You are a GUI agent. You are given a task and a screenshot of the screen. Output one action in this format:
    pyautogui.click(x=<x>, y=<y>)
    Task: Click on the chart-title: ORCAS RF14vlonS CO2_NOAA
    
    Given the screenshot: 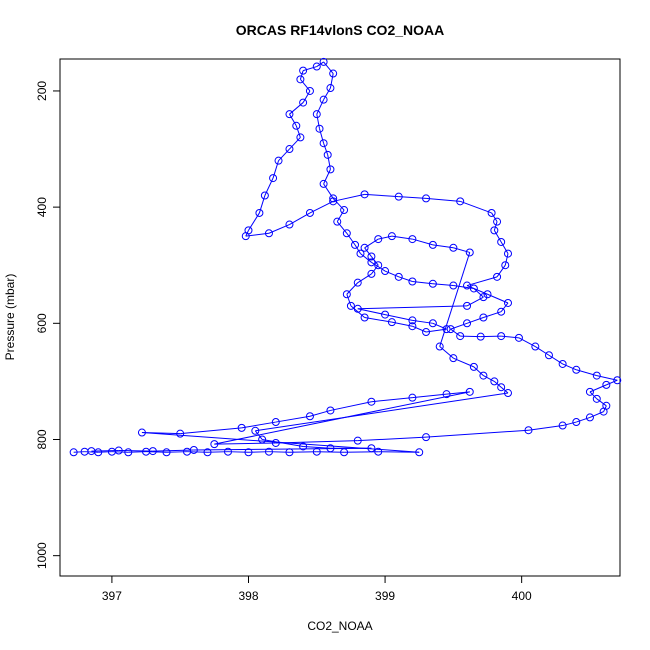 What is the action you would take?
    pyautogui.click(x=340, y=30)
    